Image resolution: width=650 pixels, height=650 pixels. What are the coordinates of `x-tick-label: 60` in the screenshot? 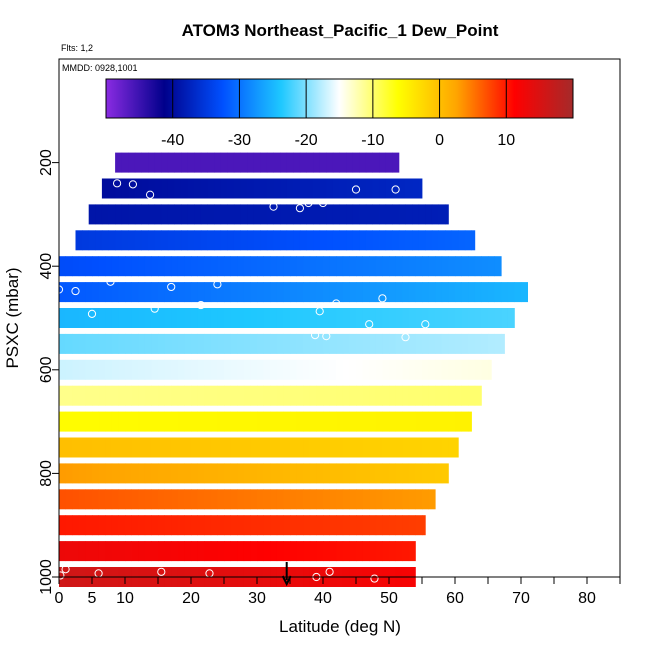 It's located at (455, 598).